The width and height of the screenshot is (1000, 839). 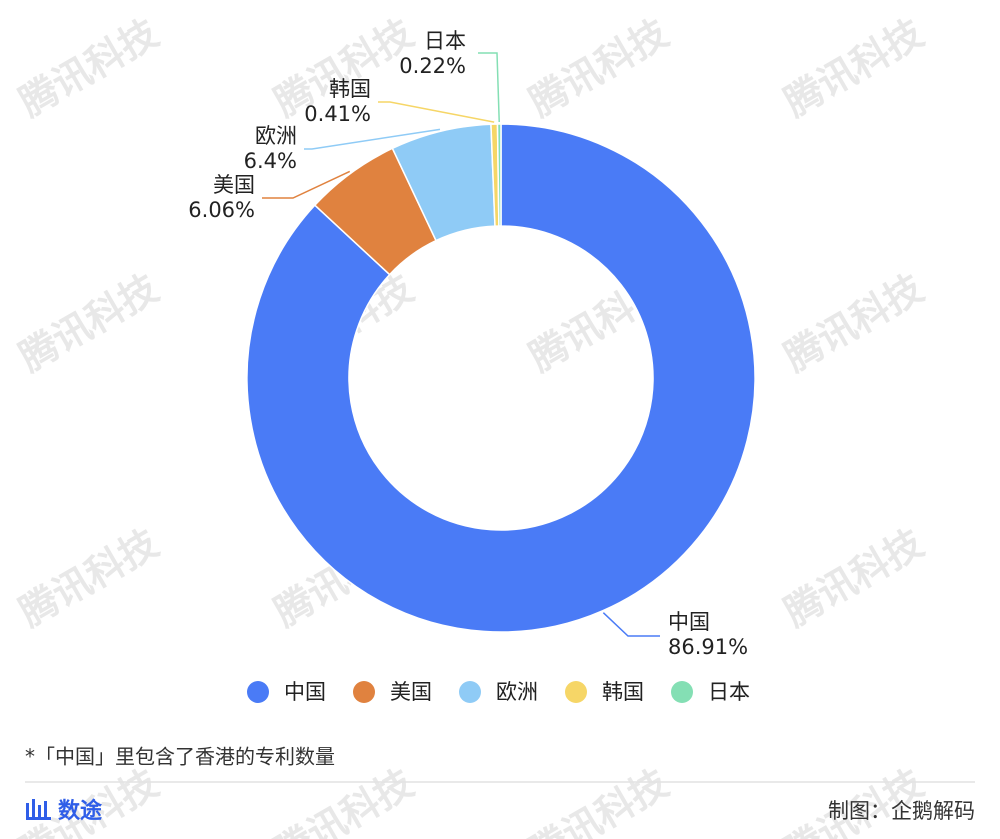 I want to click on credit: 制图：企鹅解码, so click(x=901, y=811).